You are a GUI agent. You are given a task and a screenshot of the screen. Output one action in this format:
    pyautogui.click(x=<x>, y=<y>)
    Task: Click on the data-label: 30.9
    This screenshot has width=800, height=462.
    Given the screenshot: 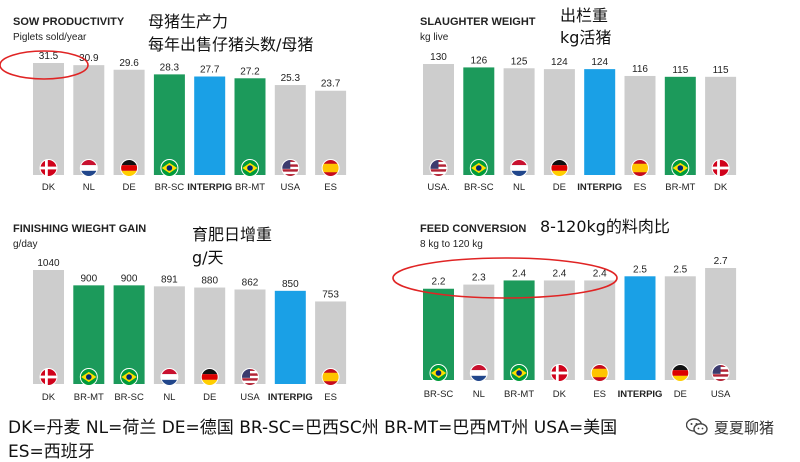 What is the action you would take?
    pyautogui.click(x=89, y=58)
    